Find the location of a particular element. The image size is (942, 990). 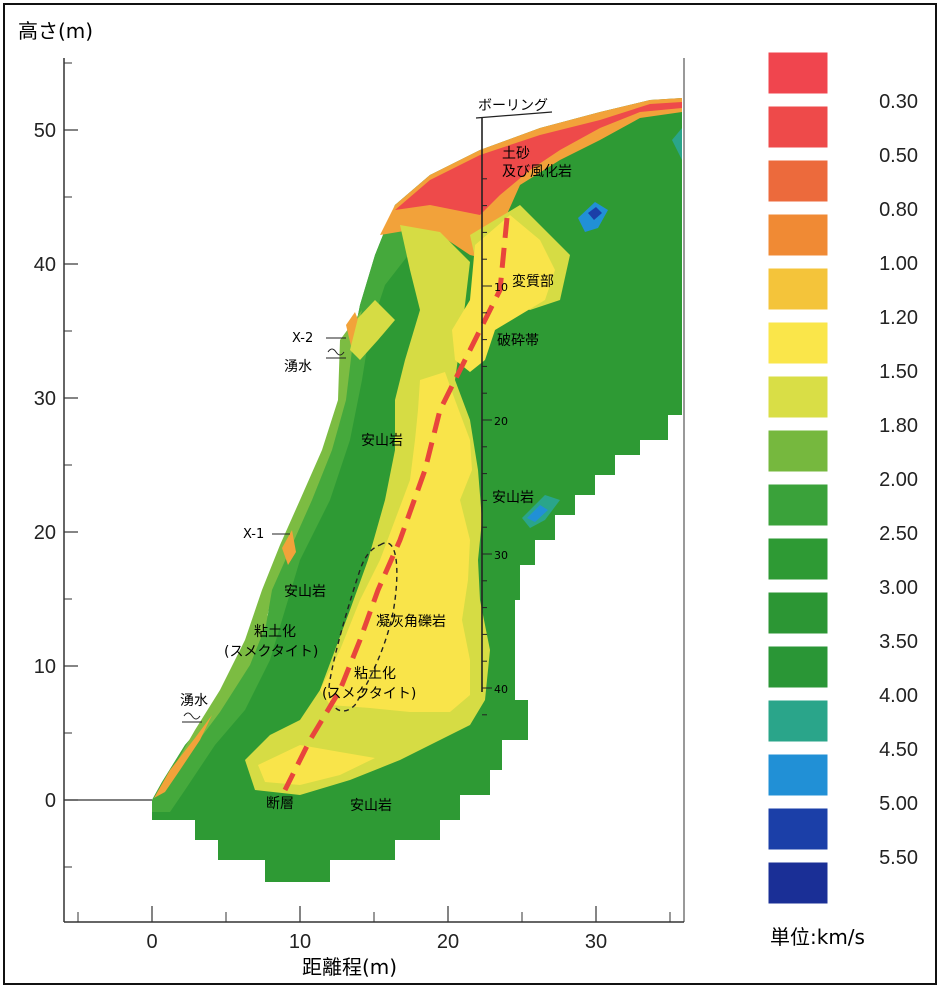

label-fractured: 破砕帯 is located at coordinates (518, 341).